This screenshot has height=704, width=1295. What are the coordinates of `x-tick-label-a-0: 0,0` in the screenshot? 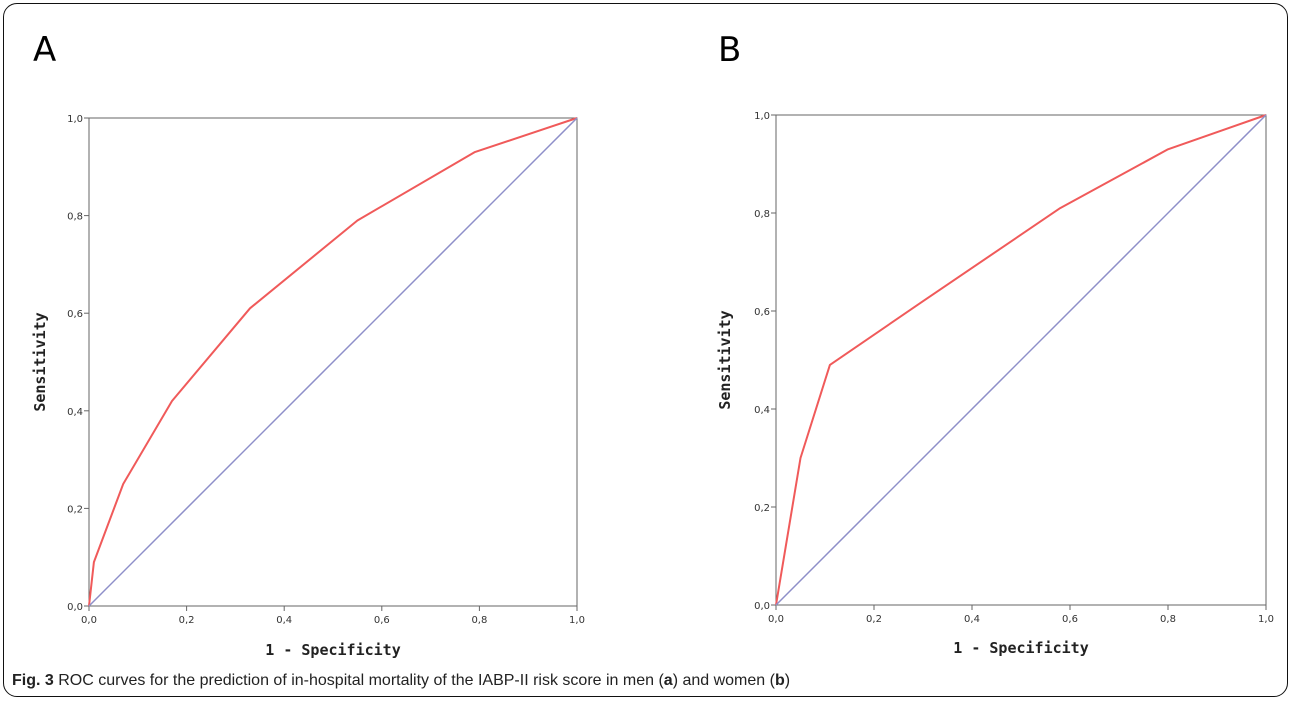 It's located at (89, 620).